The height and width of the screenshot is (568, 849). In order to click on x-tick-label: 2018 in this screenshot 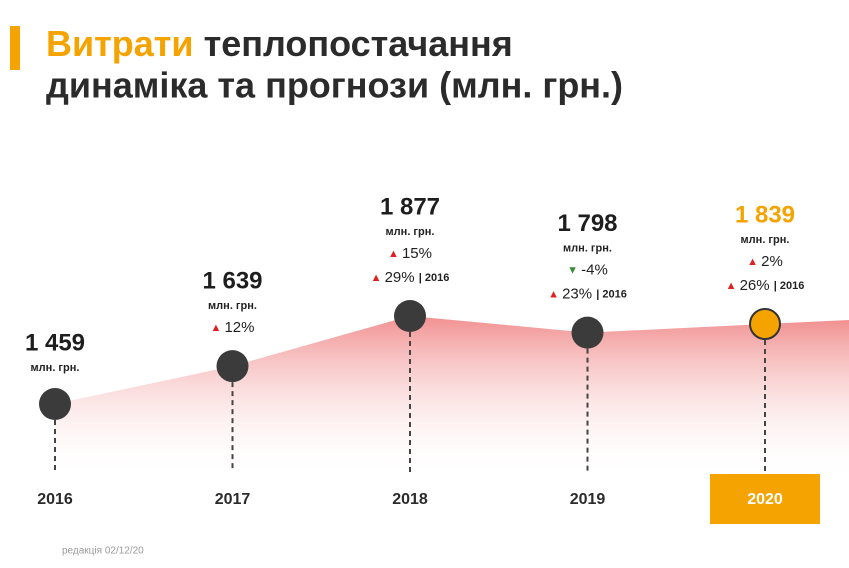, I will do `click(410, 499)`.